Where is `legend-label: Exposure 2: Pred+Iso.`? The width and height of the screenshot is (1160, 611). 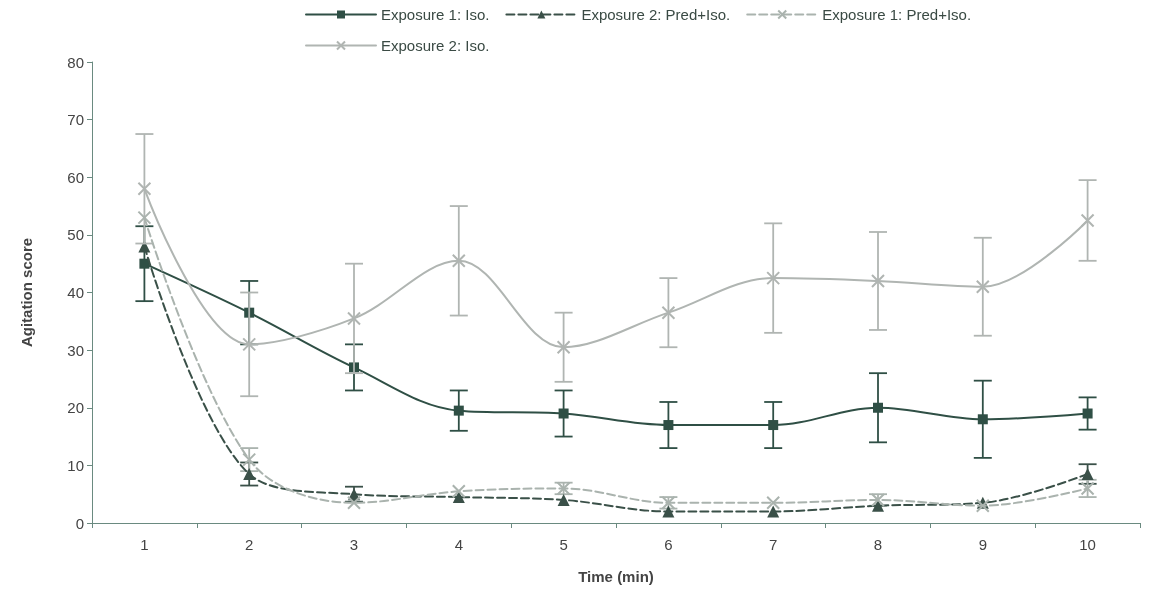 legend-label: Exposure 2: Pred+Iso. is located at coordinates (656, 14).